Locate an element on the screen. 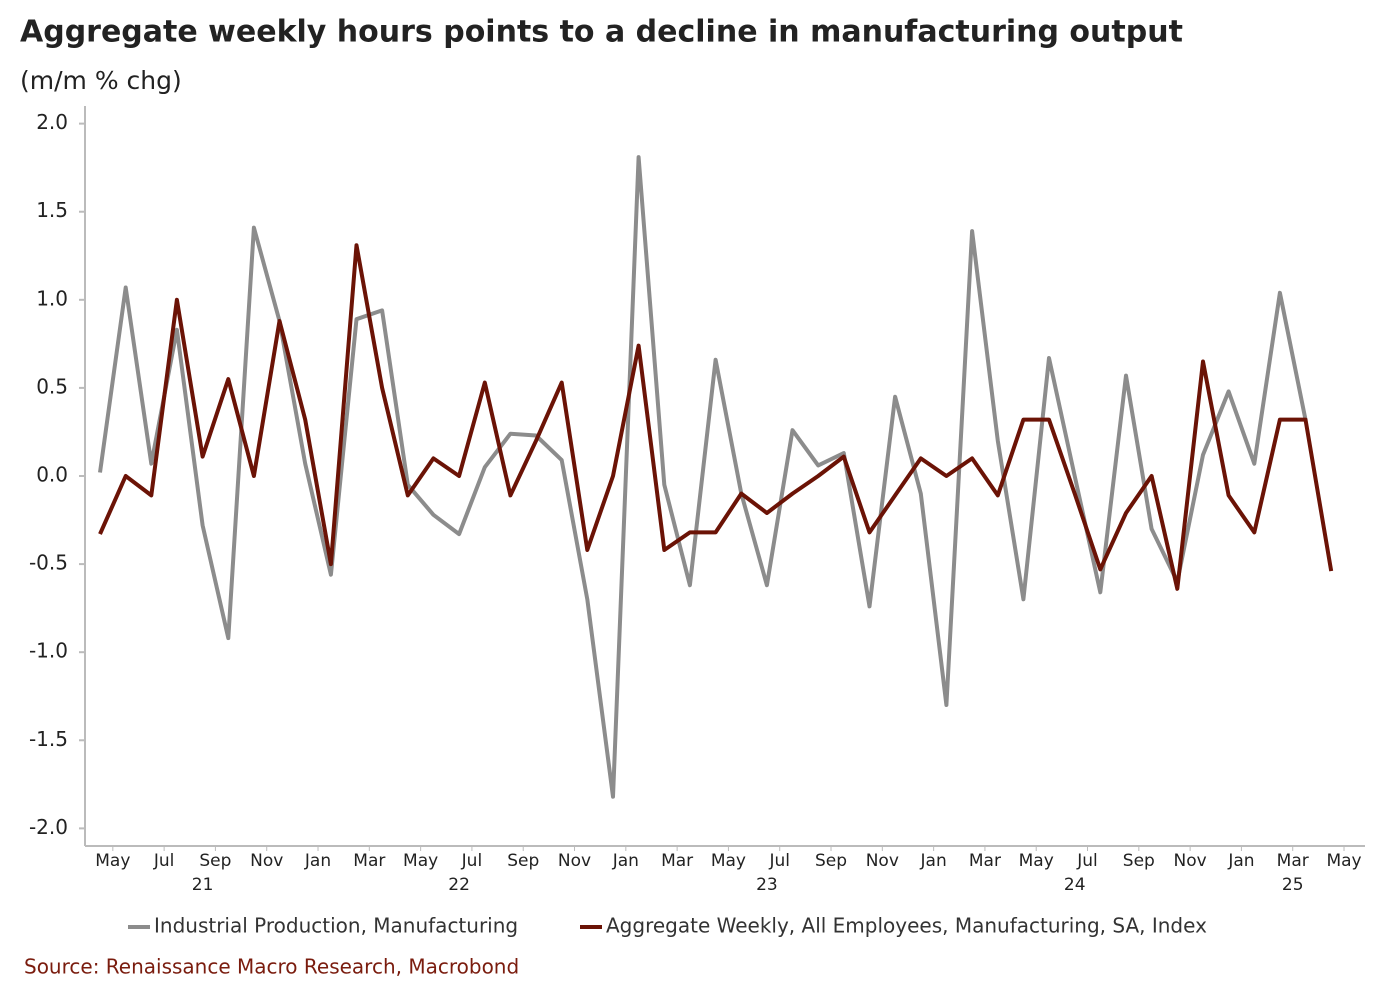 The height and width of the screenshot is (983, 1390). y-tick-label: -1.0 is located at coordinates (48, 651).